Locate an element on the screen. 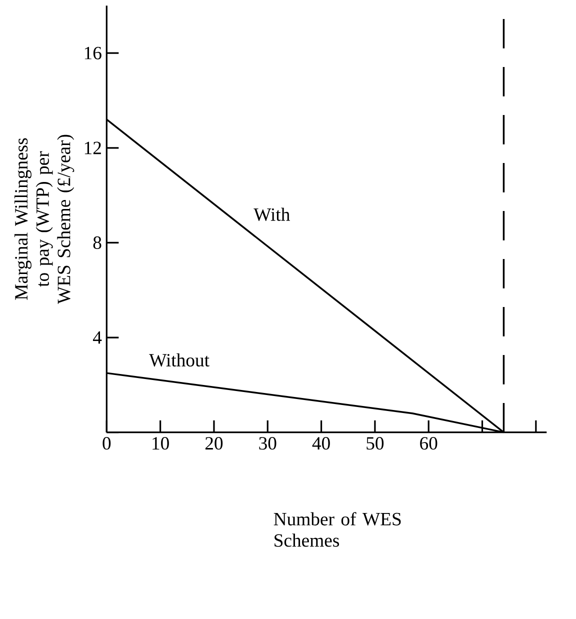 The height and width of the screenshot is (619, 576). series-label: Without is located at coordinates (179, 360).